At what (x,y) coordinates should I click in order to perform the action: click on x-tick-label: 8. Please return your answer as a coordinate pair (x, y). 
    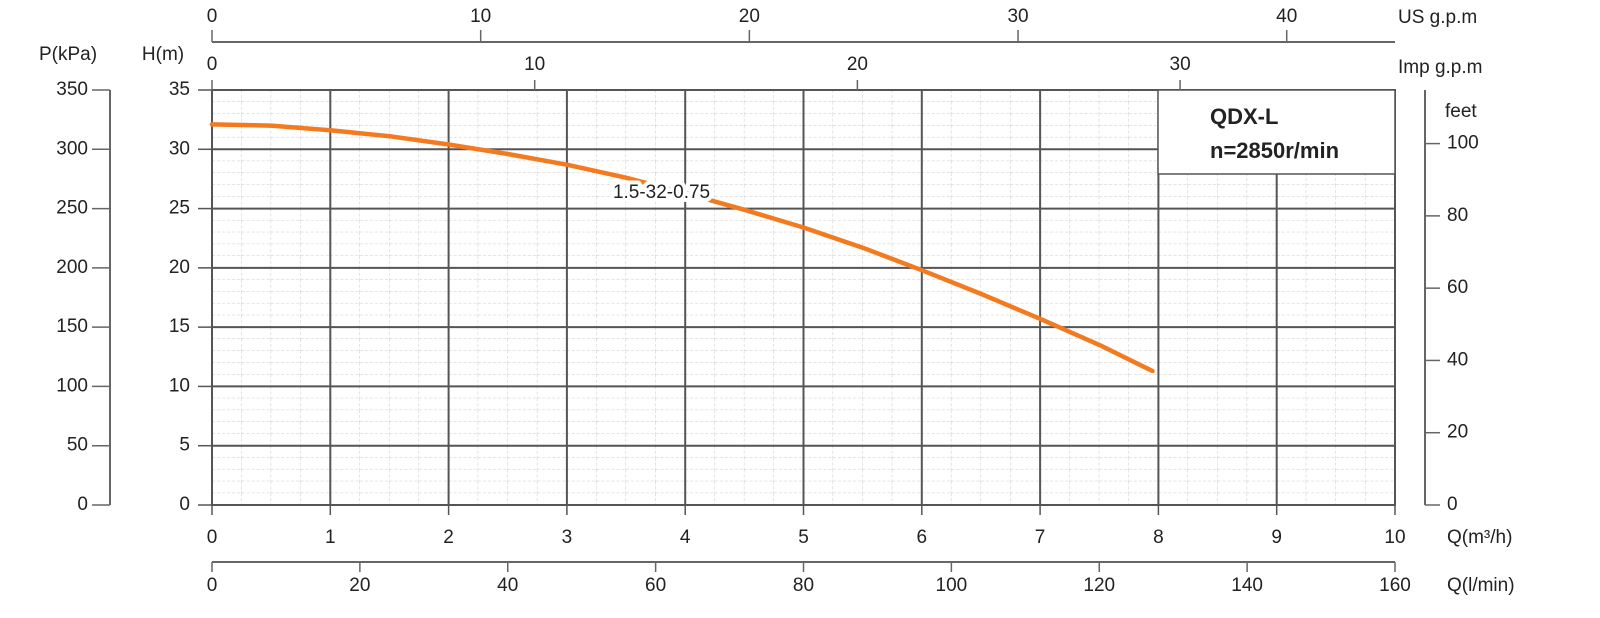
    Looking at the image, I should click on (1158, 537).